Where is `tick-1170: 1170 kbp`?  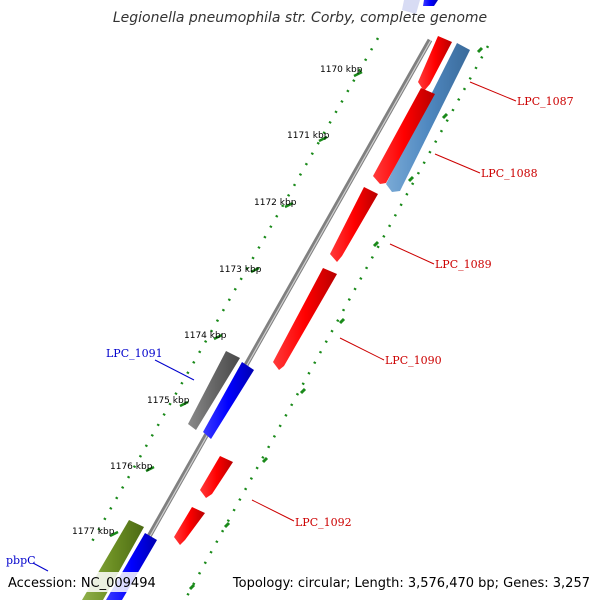 tick-1170: 1170 kbp is located at coordinates (341, 71).